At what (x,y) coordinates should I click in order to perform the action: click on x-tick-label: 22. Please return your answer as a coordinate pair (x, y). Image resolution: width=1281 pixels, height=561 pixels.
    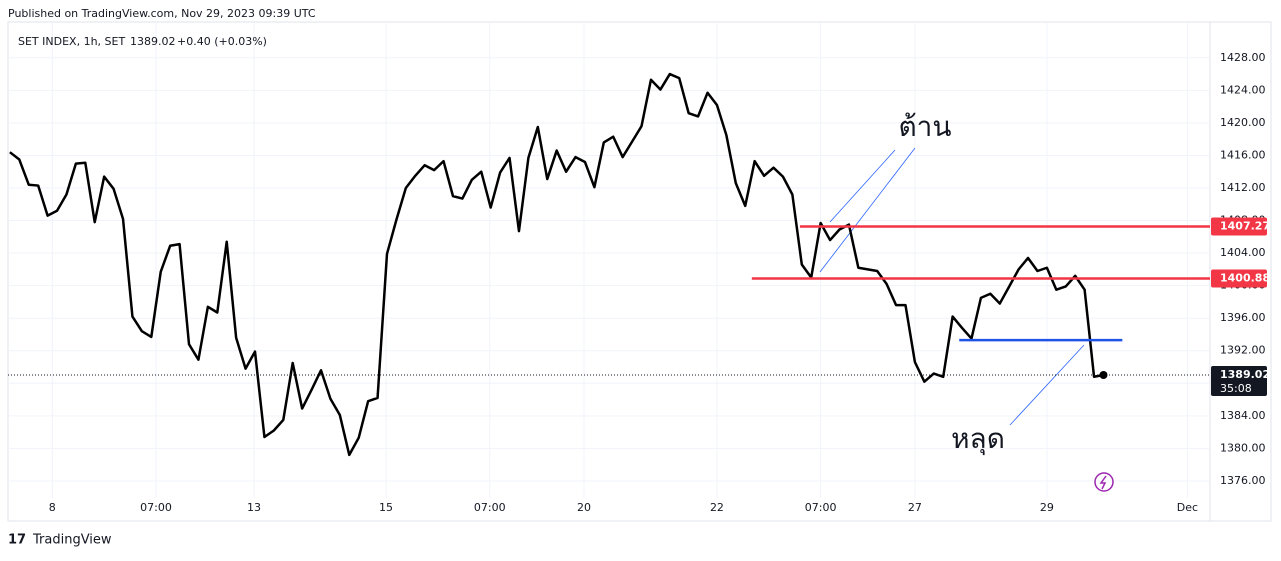
    Looking at the image, I should click on (717, 507).